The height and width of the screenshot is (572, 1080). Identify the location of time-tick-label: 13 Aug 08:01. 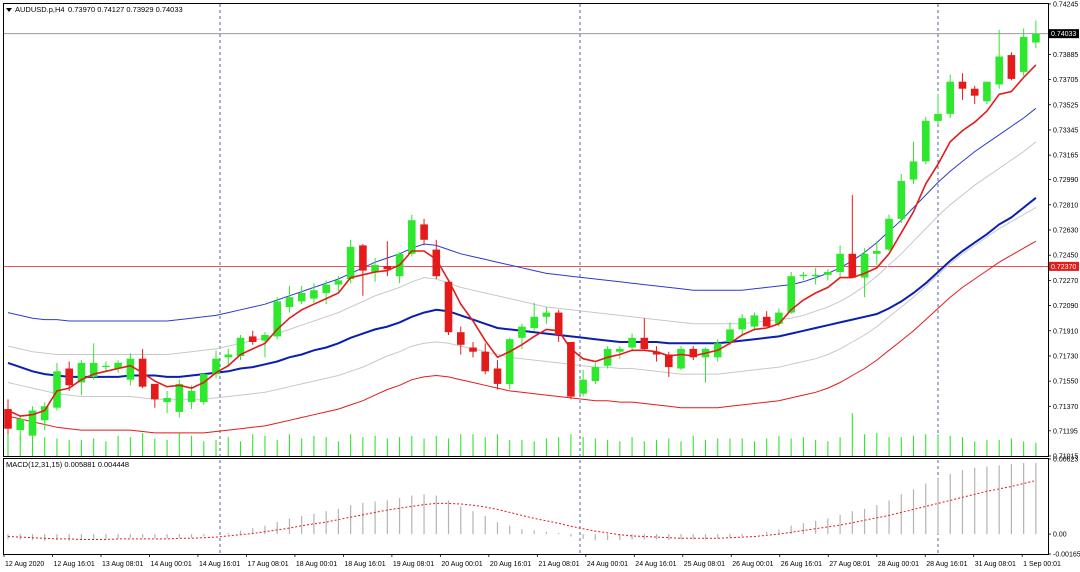
(122, 564).